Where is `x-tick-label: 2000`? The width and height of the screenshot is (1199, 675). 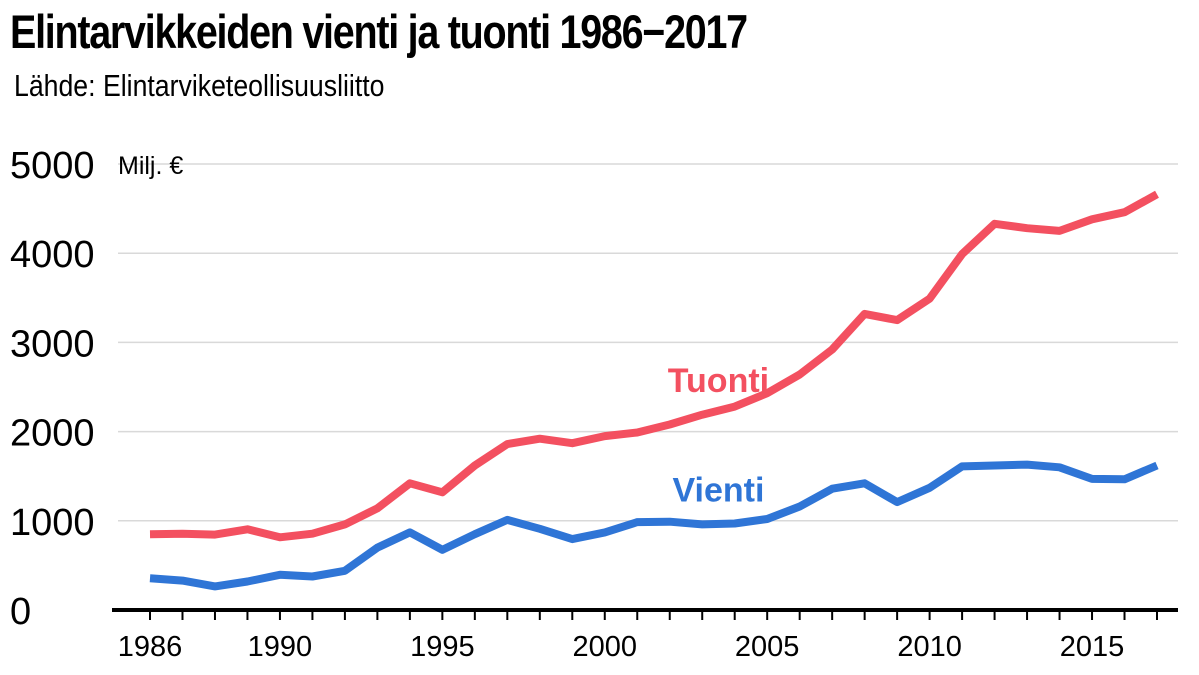
x-tick-label: 2000 is located at coordinates (605, 647).